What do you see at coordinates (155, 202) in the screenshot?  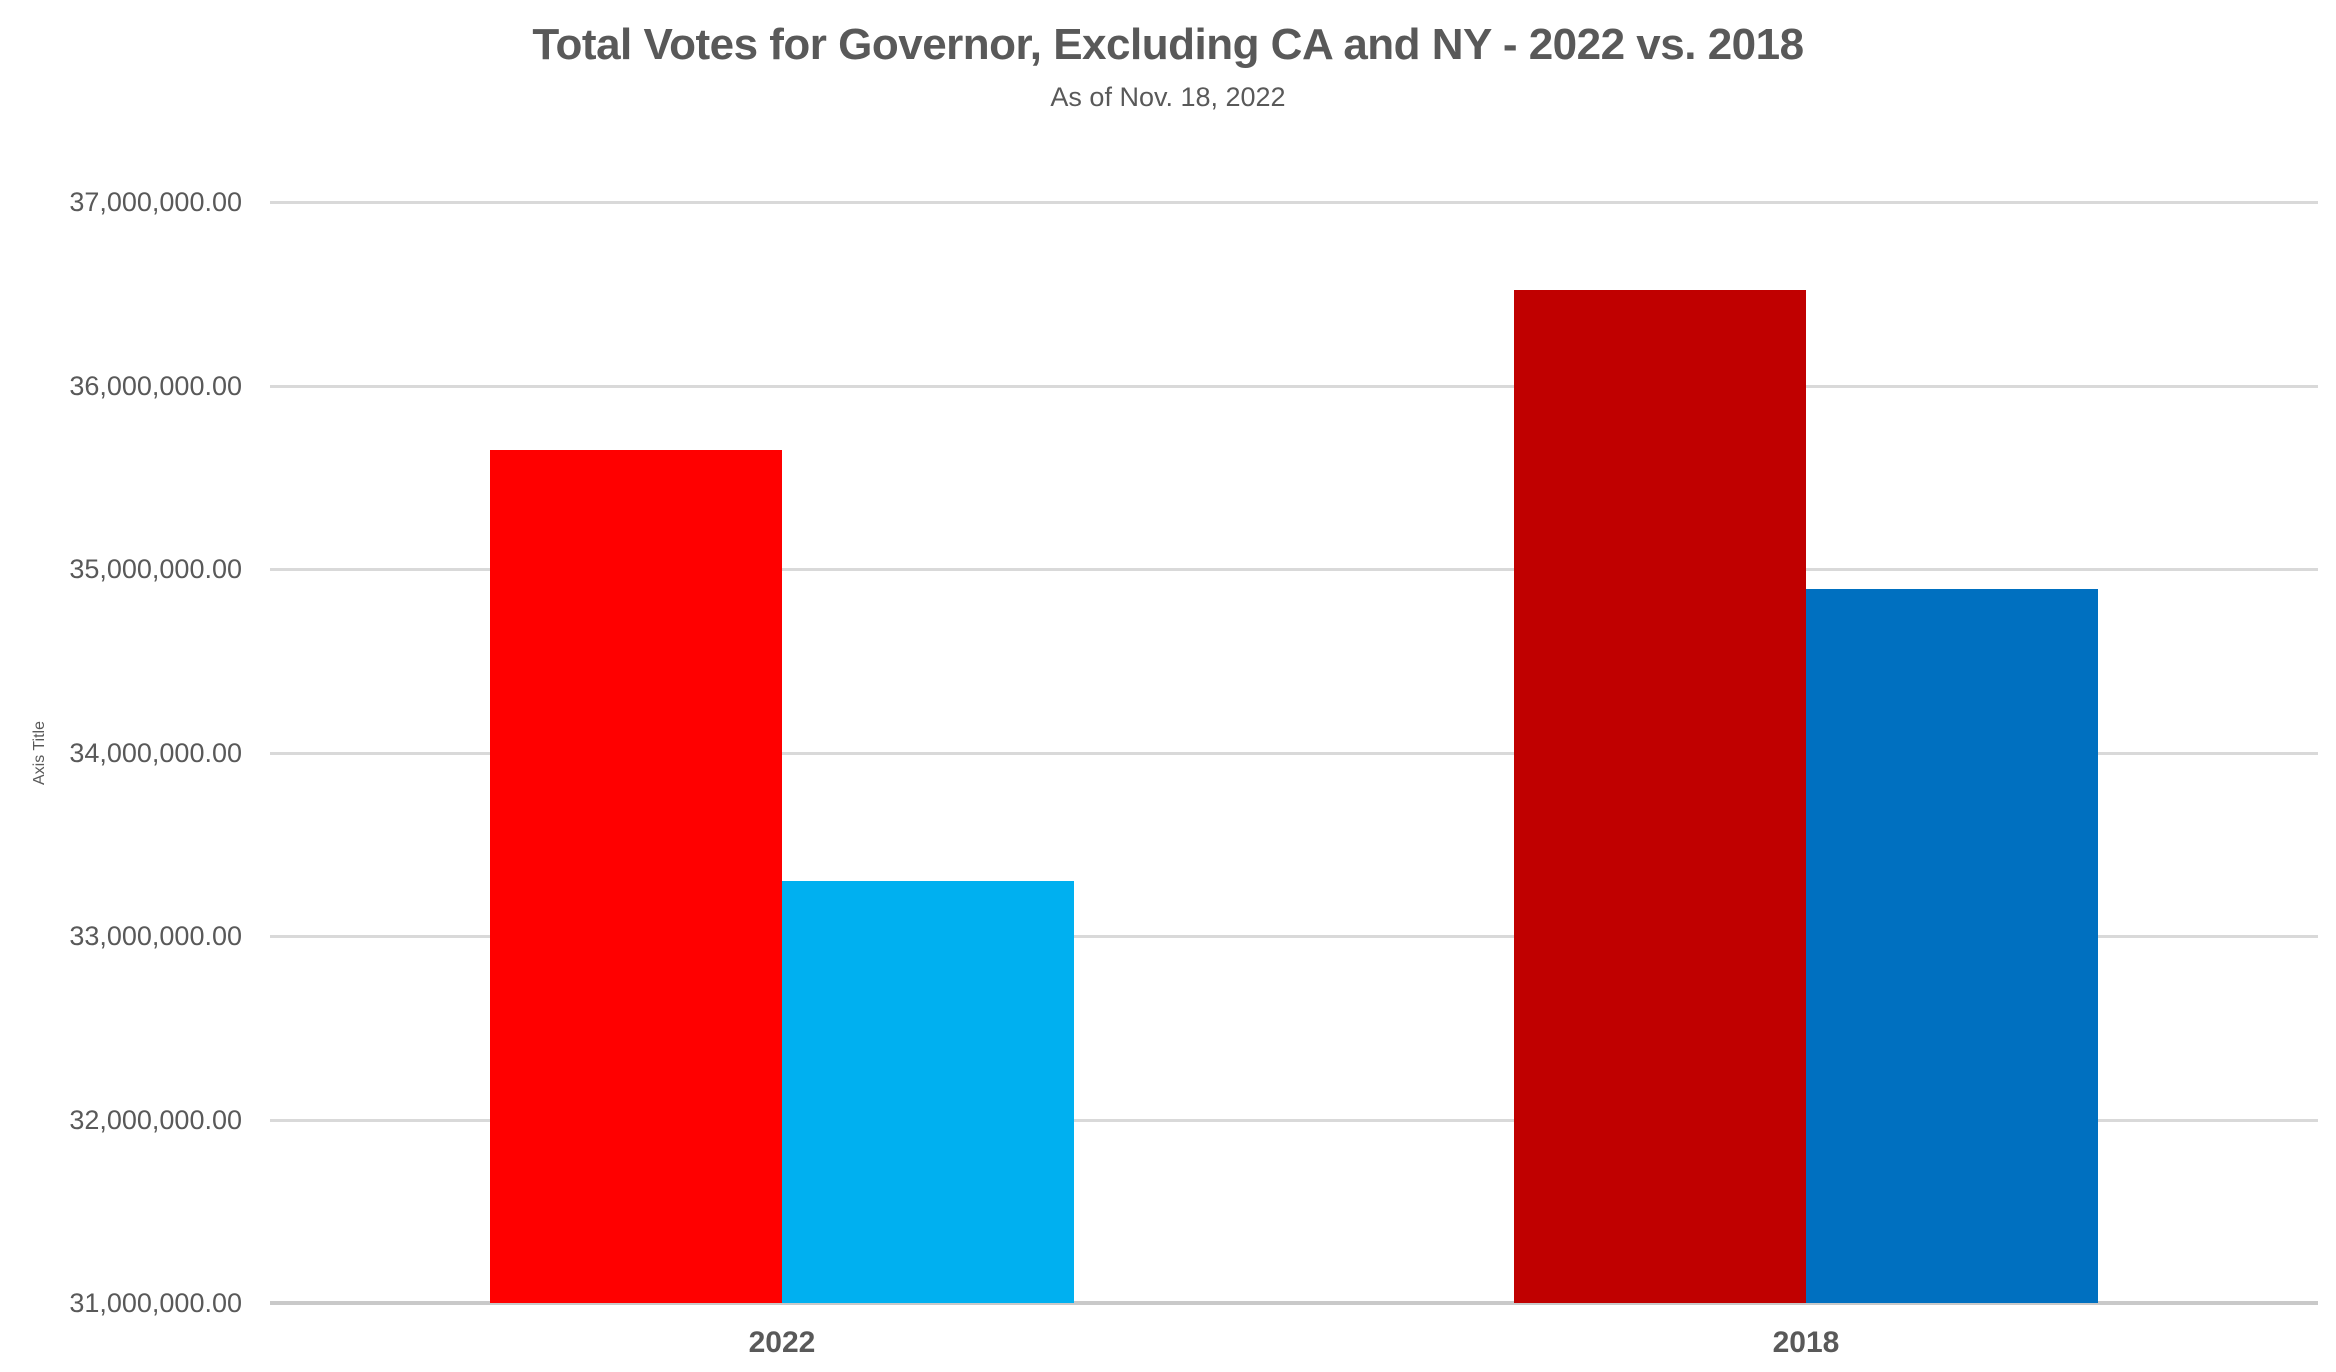 I see `y-tick-label: 37,000,000.00` at bounding box center [155, 202].